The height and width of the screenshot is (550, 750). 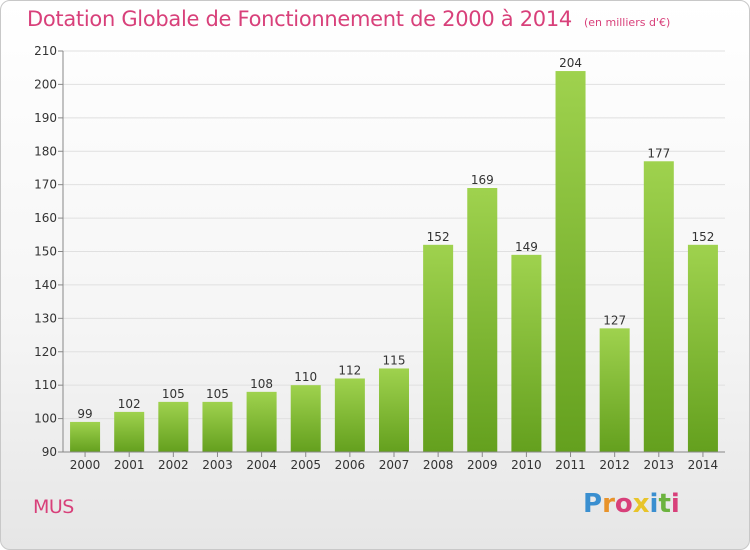 I want to click on data-label-2002: 105, so click(x=173, y=394).